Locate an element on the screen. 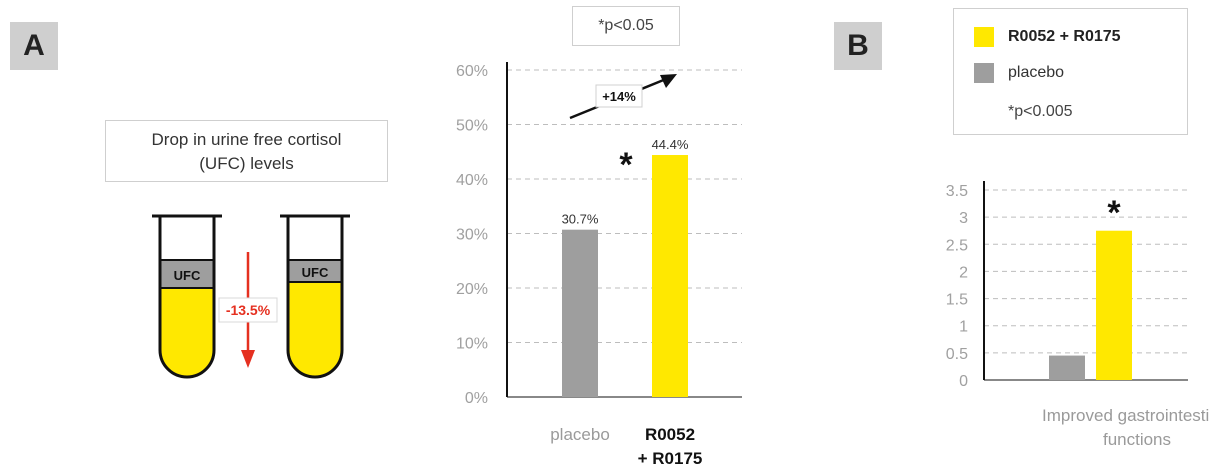  right-tube-ufc-label: UFC is located at coordinates (315, 272).